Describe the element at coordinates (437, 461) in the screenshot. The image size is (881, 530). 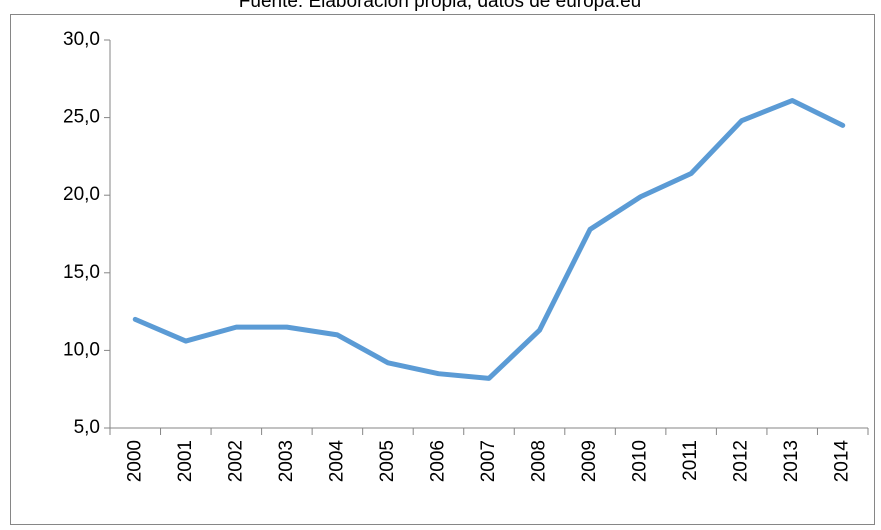
I see `x-tick-label: 2006` at that location.